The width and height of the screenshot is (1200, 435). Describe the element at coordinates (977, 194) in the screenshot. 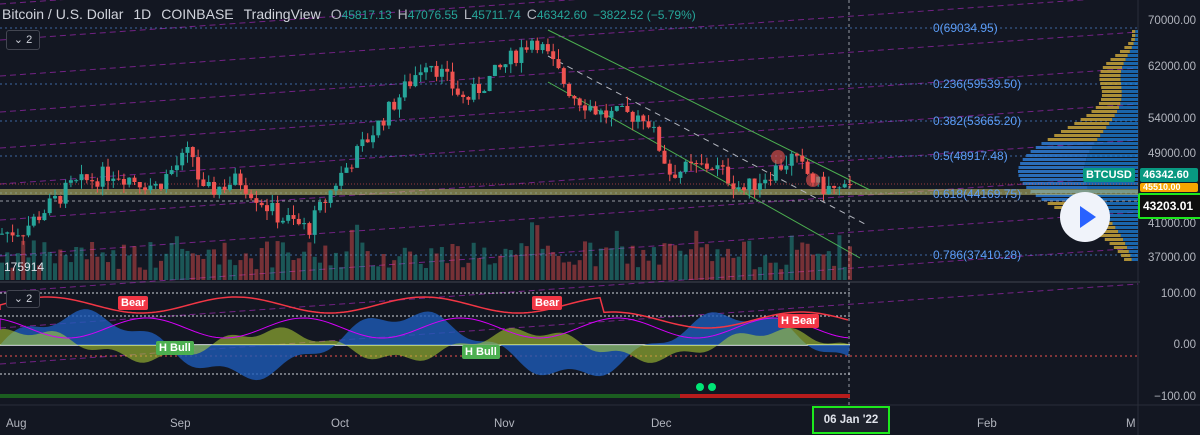

I see `fib-level-0618: 0.618(44169.75)` at that location.